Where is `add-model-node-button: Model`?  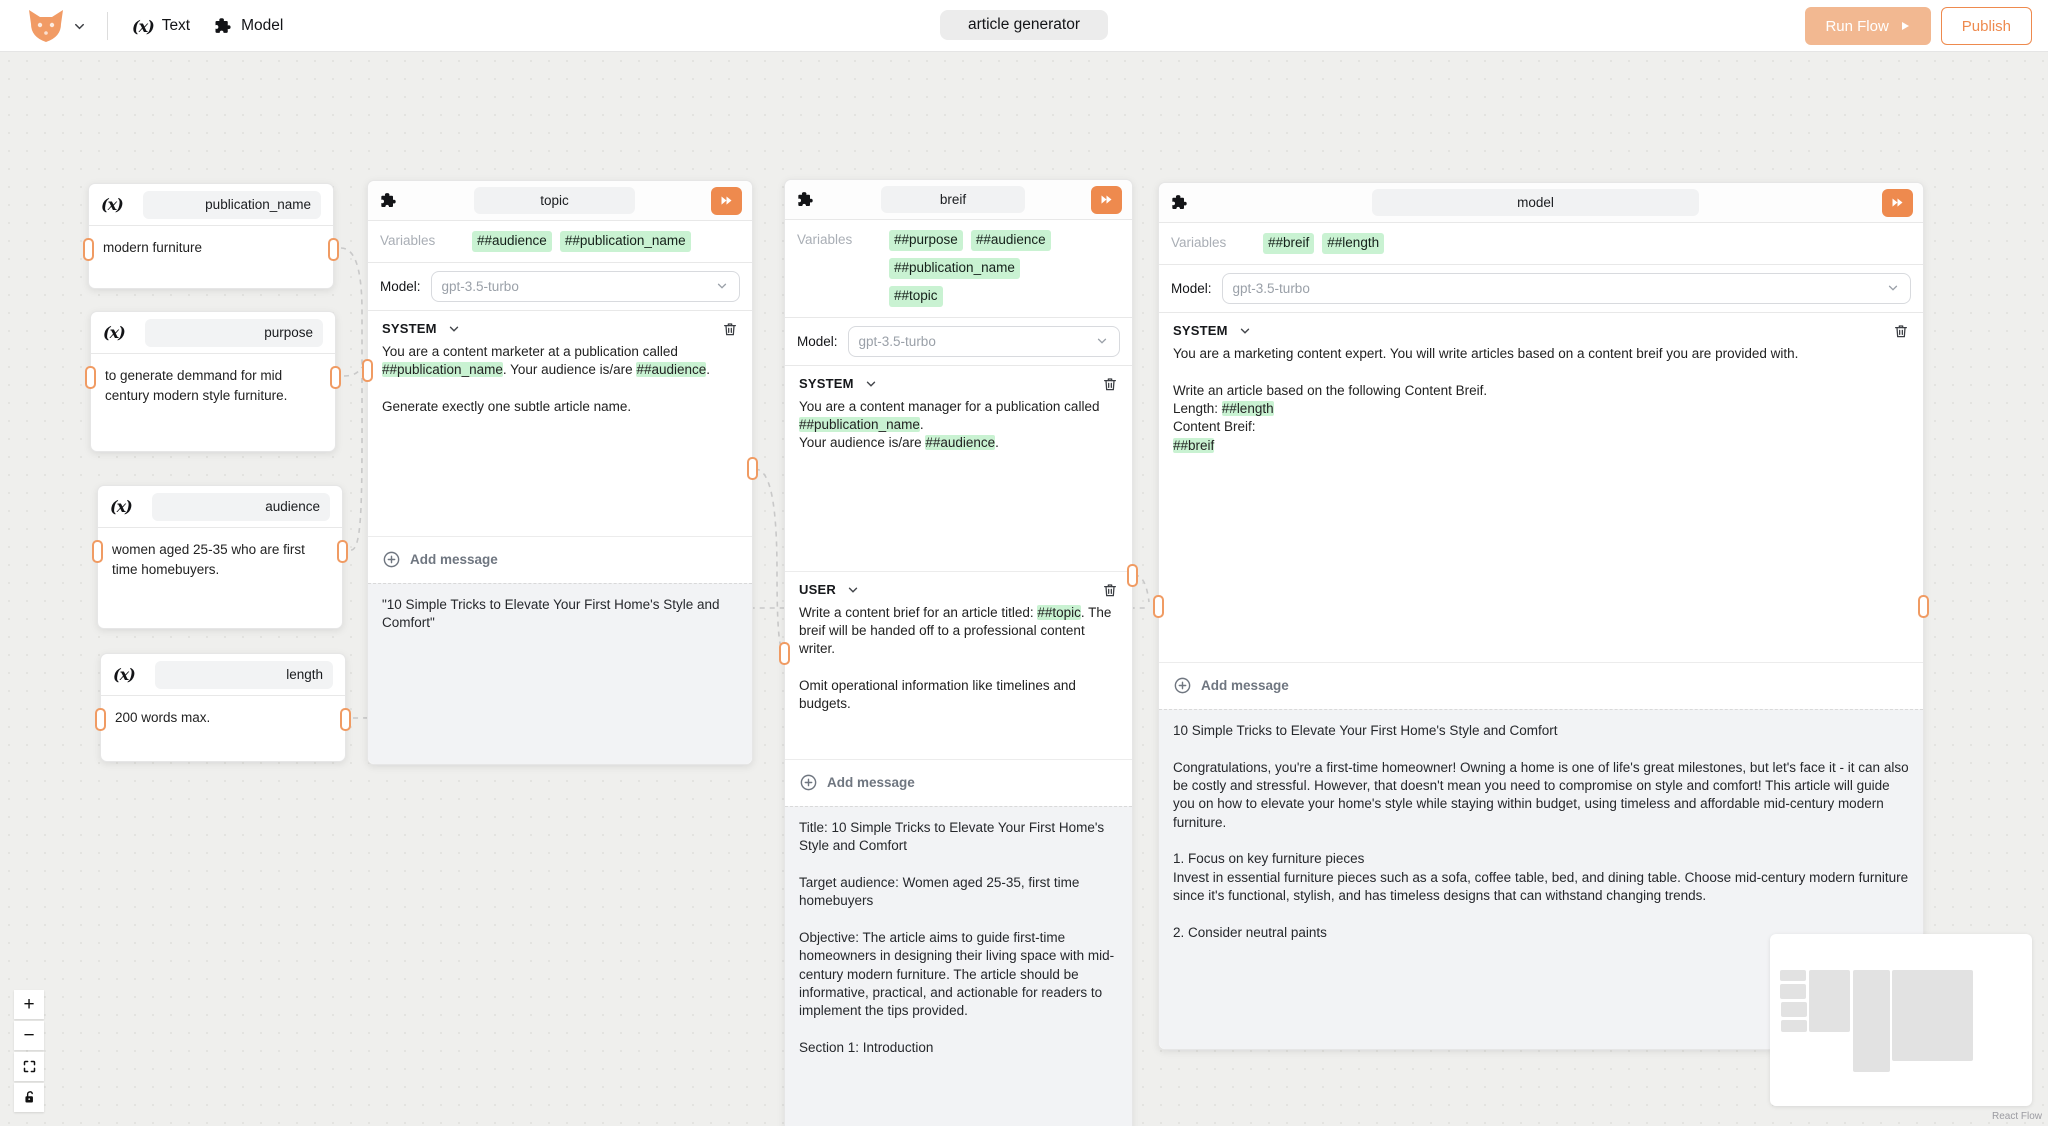 add-model-node-button: Model is located at coordinates (247, 26).